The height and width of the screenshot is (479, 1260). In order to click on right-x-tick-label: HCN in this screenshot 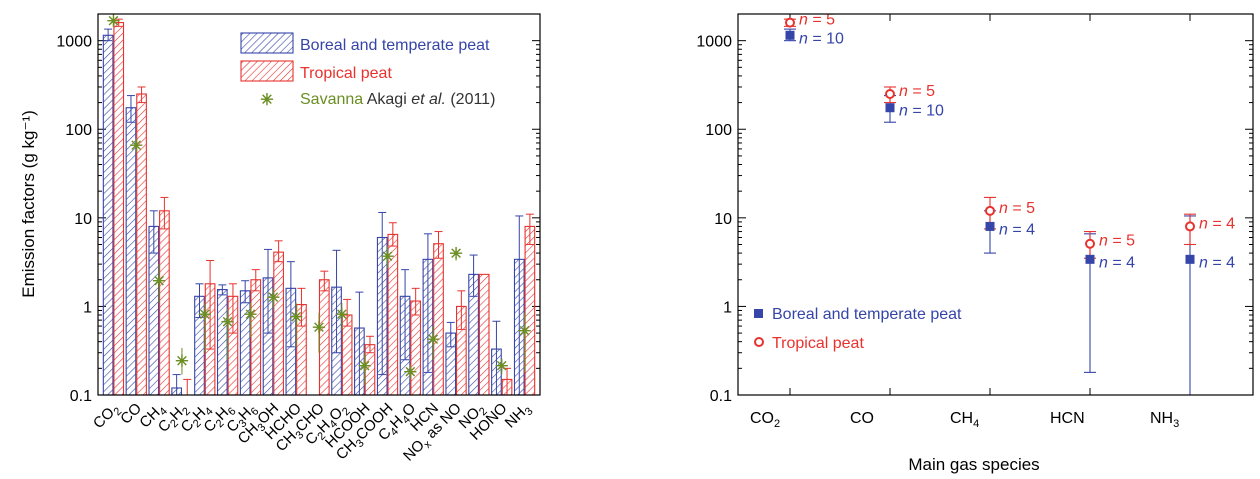, I will do `click(1067, 418)`.